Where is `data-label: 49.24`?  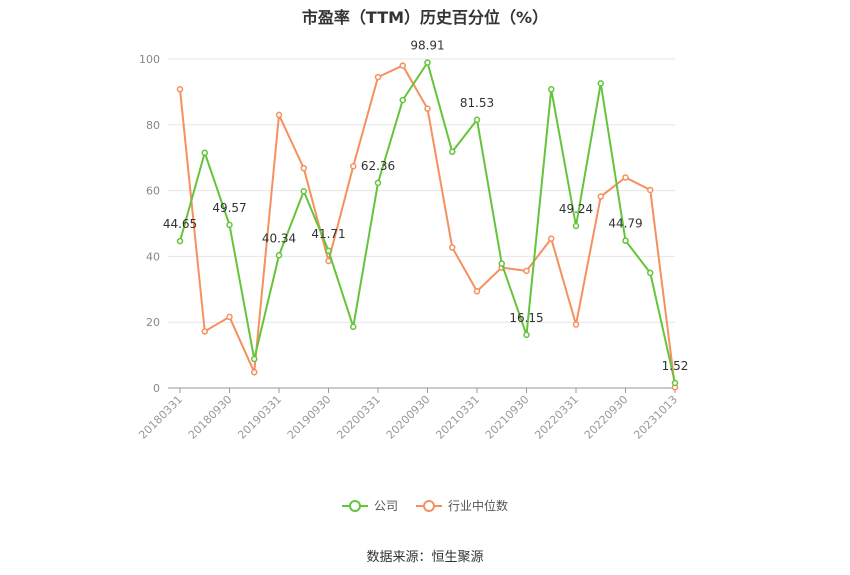
data-label: 49.24 is located at coordinates (576, 209).